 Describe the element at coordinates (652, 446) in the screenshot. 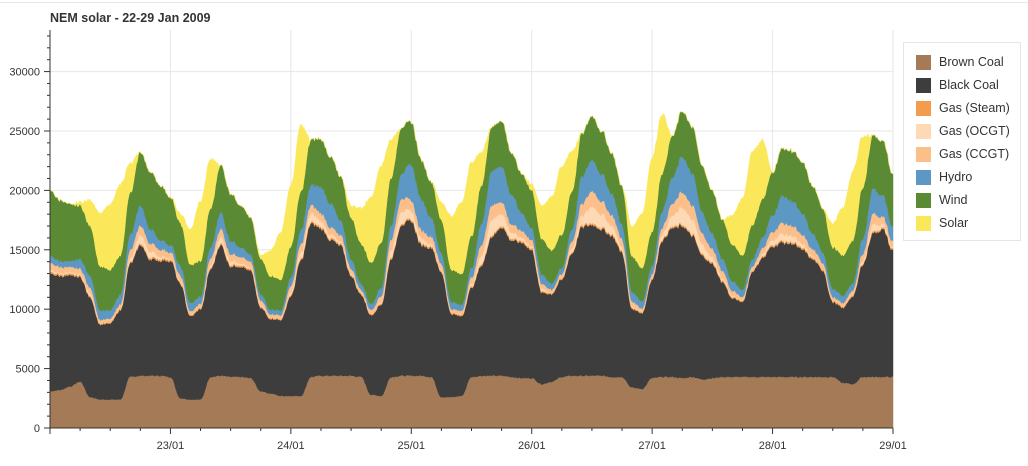

I see `x-tick-label: 27/01` at that location.